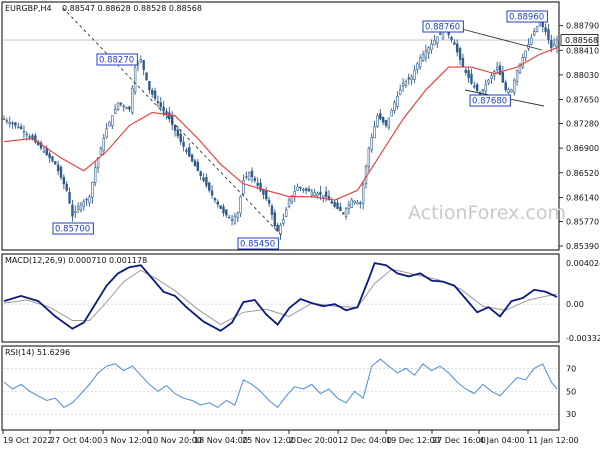  I want to click on annotation-box, so click(117, 59).